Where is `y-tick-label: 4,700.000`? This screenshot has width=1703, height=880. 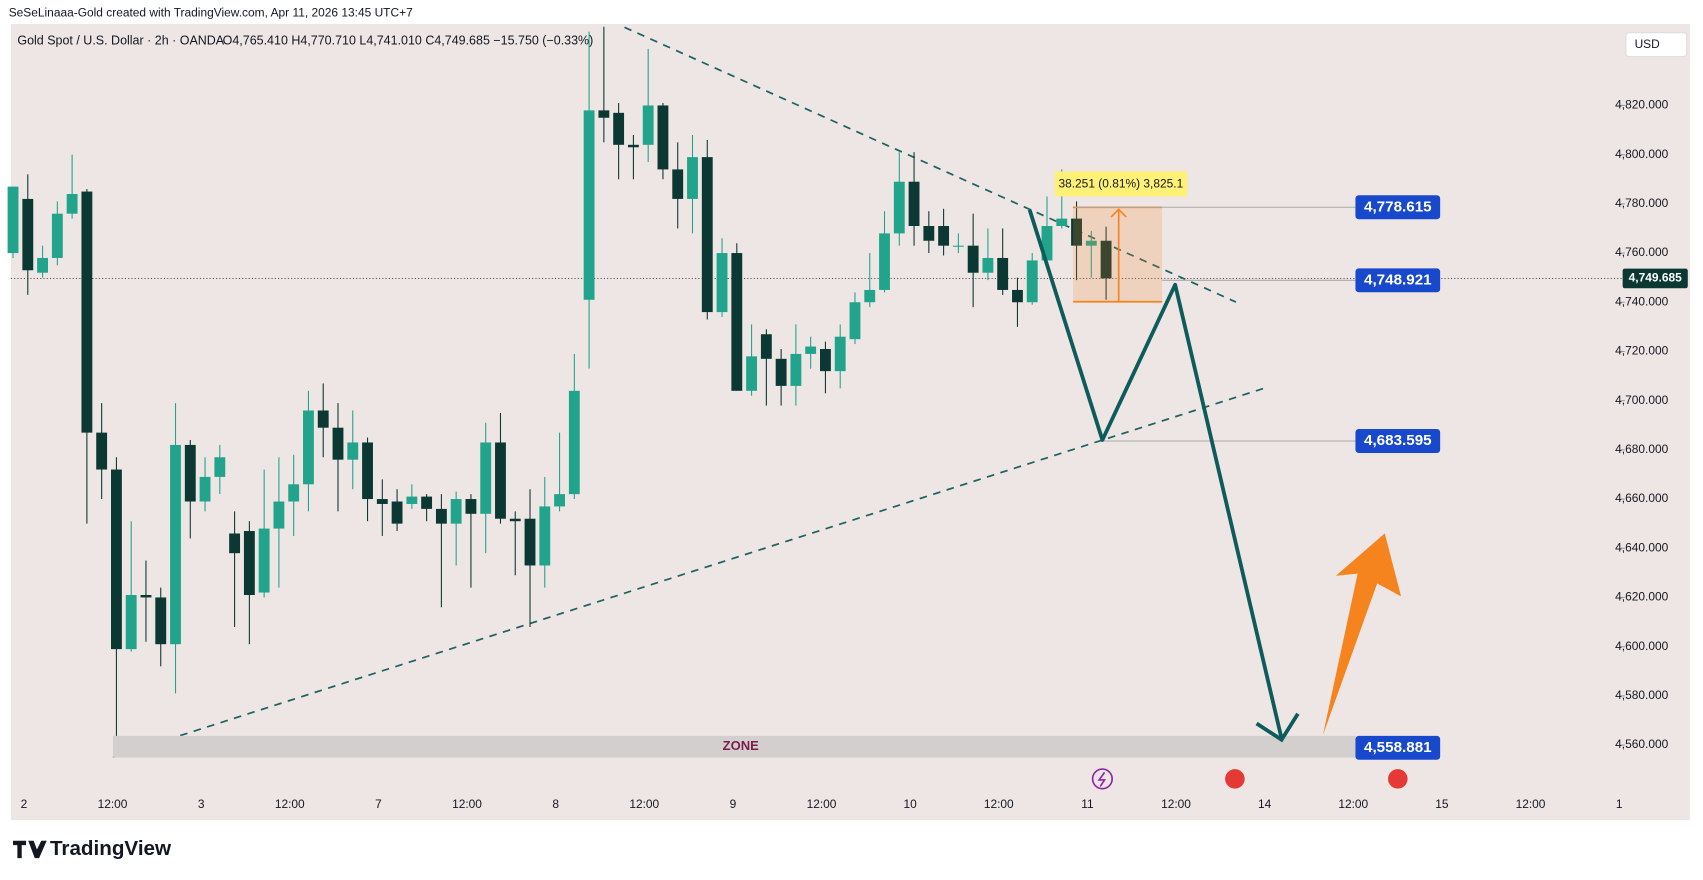 y-tick-label: 4,700.000 is located at coordinates (1641, 400).